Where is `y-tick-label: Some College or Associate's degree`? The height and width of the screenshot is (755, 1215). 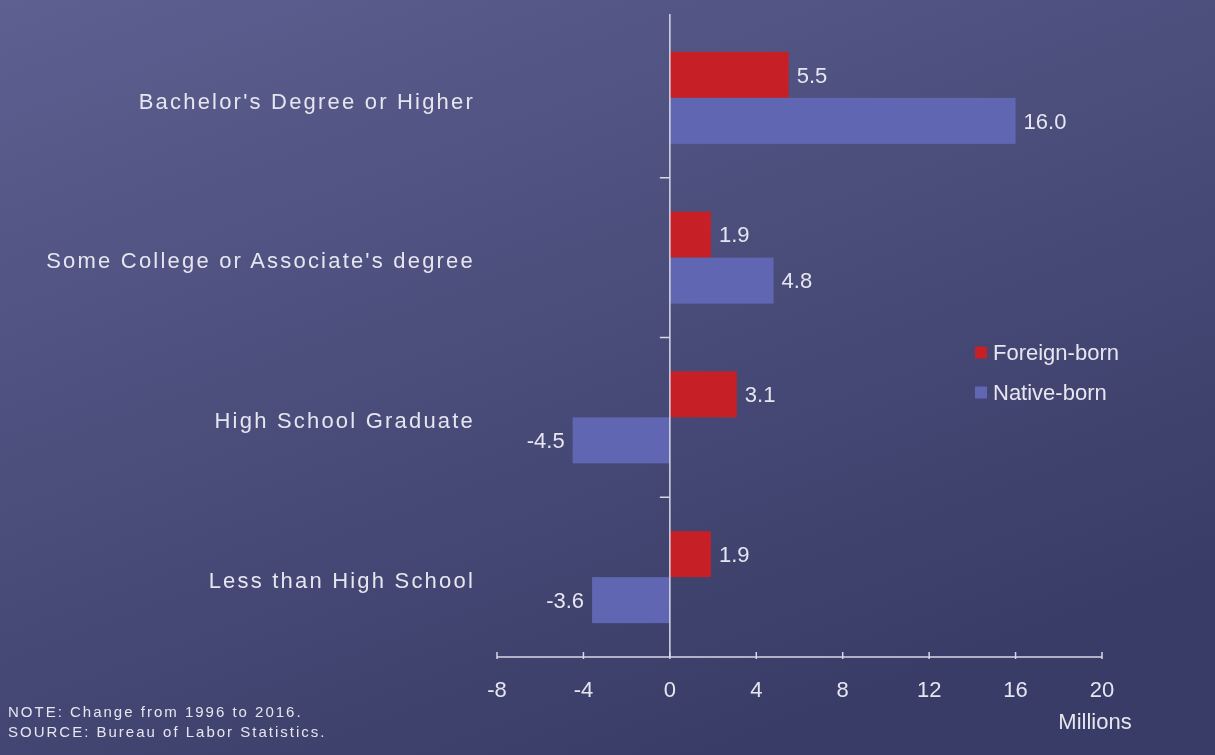 y-tick-label: Some College or Associate's degree is located at coordinates (260, 261).